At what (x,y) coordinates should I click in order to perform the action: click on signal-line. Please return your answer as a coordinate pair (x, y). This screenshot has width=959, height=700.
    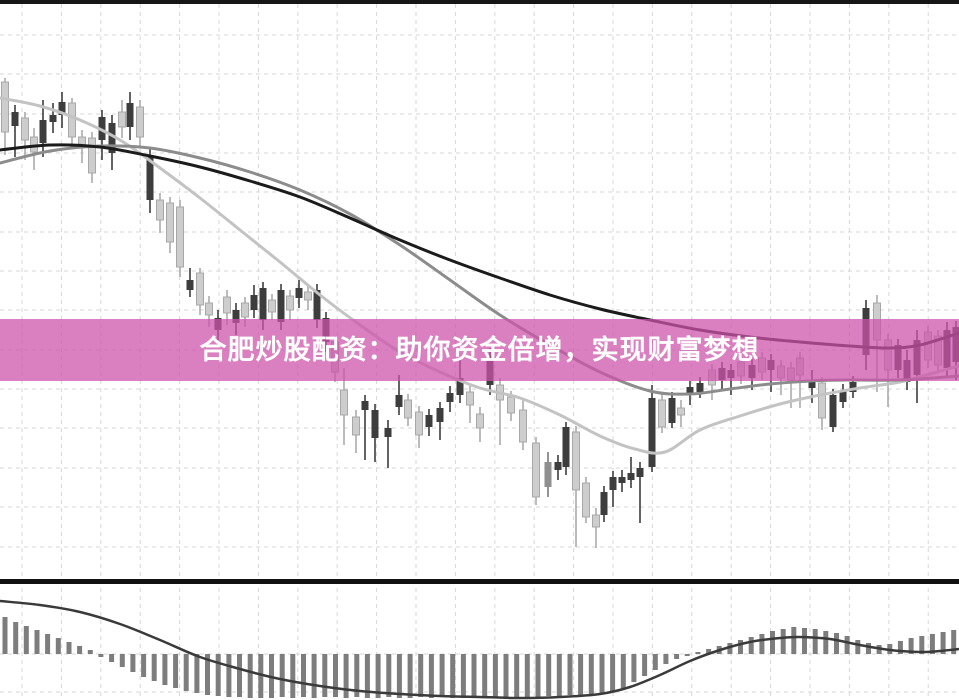
    Looking at the image, I should click on (479, 649).